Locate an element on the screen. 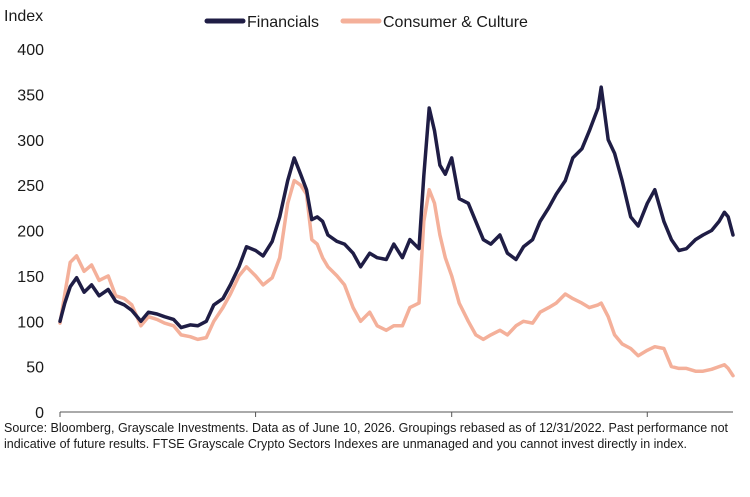 The height and width of the screenshot is (497, 750). y-tick-label: 200 is located at coordinates (30, 232).